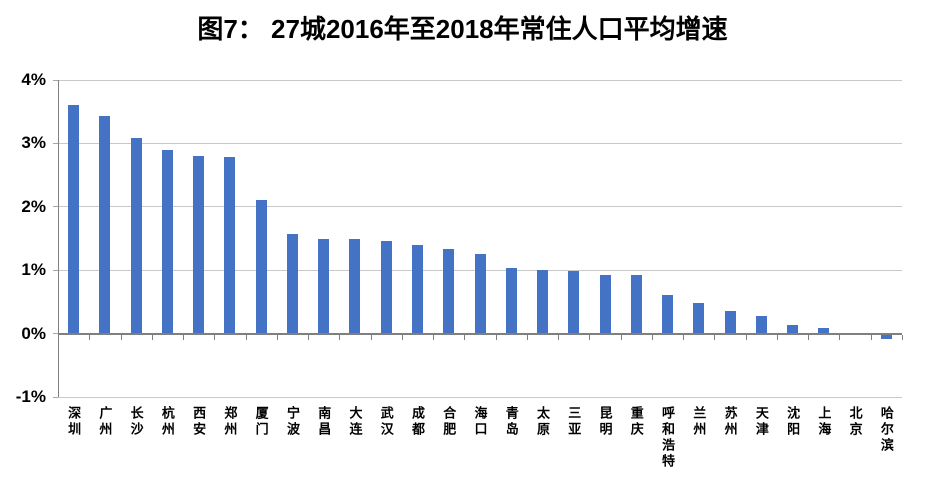 The image size is (925, 502). What do you see at coordinates (511, 422) in the screenshot?
I see `x-axis-label: 青岛` at bounding box center [511, 422].